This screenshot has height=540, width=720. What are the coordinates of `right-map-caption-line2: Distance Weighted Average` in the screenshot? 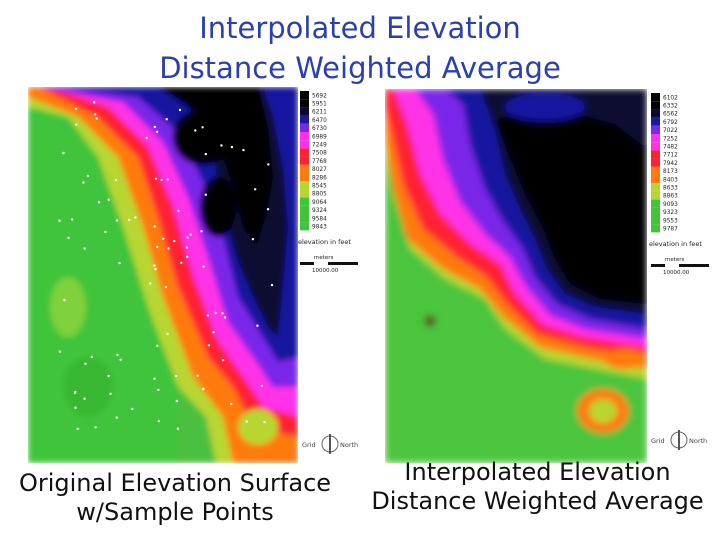 It's located at (537, 501).